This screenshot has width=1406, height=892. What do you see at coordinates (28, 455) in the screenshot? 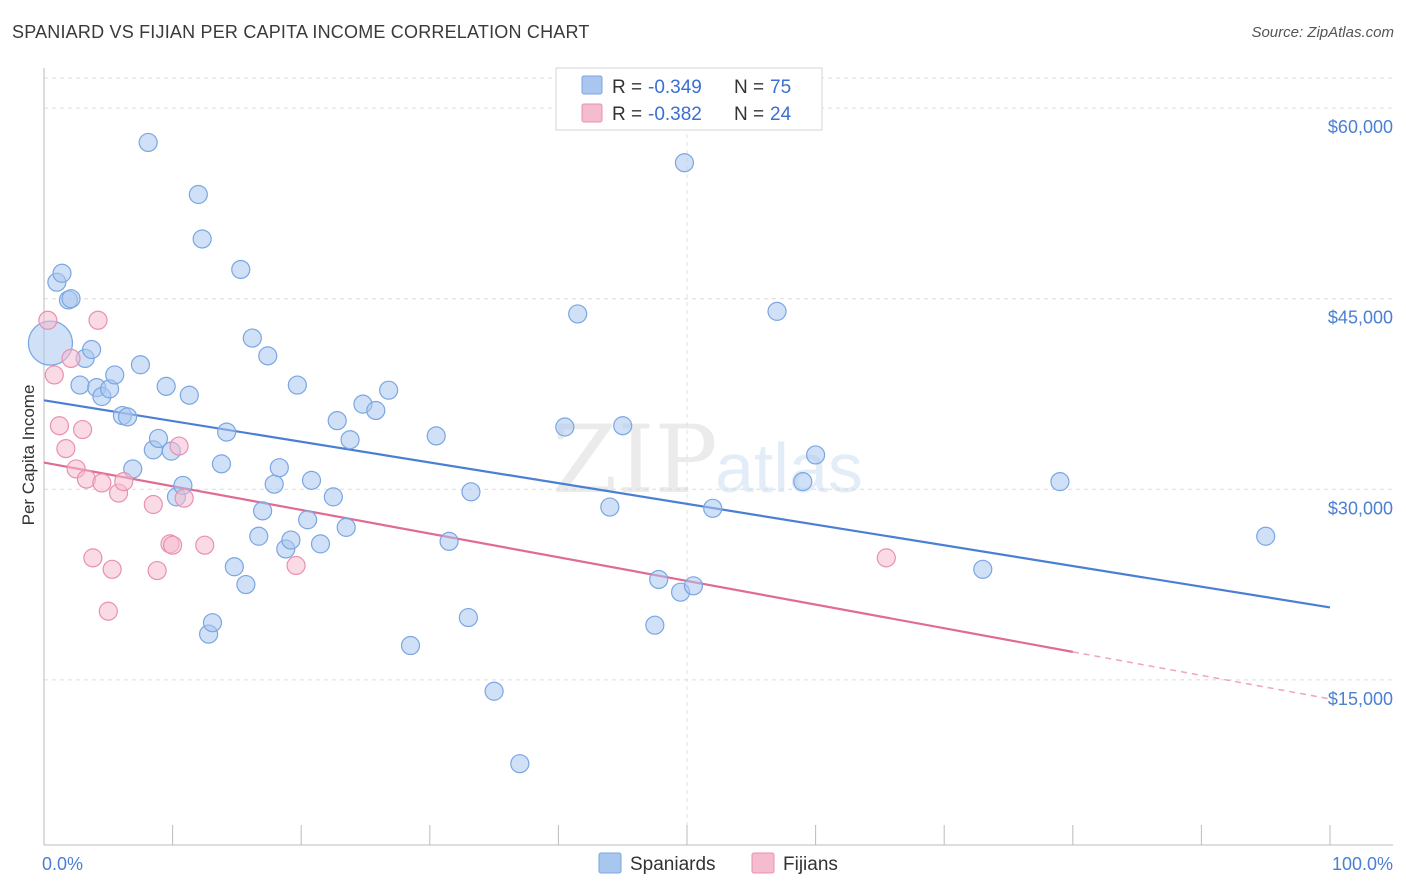
I see `y-axis-label: Per Capita Income` at bounding box center [28, 455].